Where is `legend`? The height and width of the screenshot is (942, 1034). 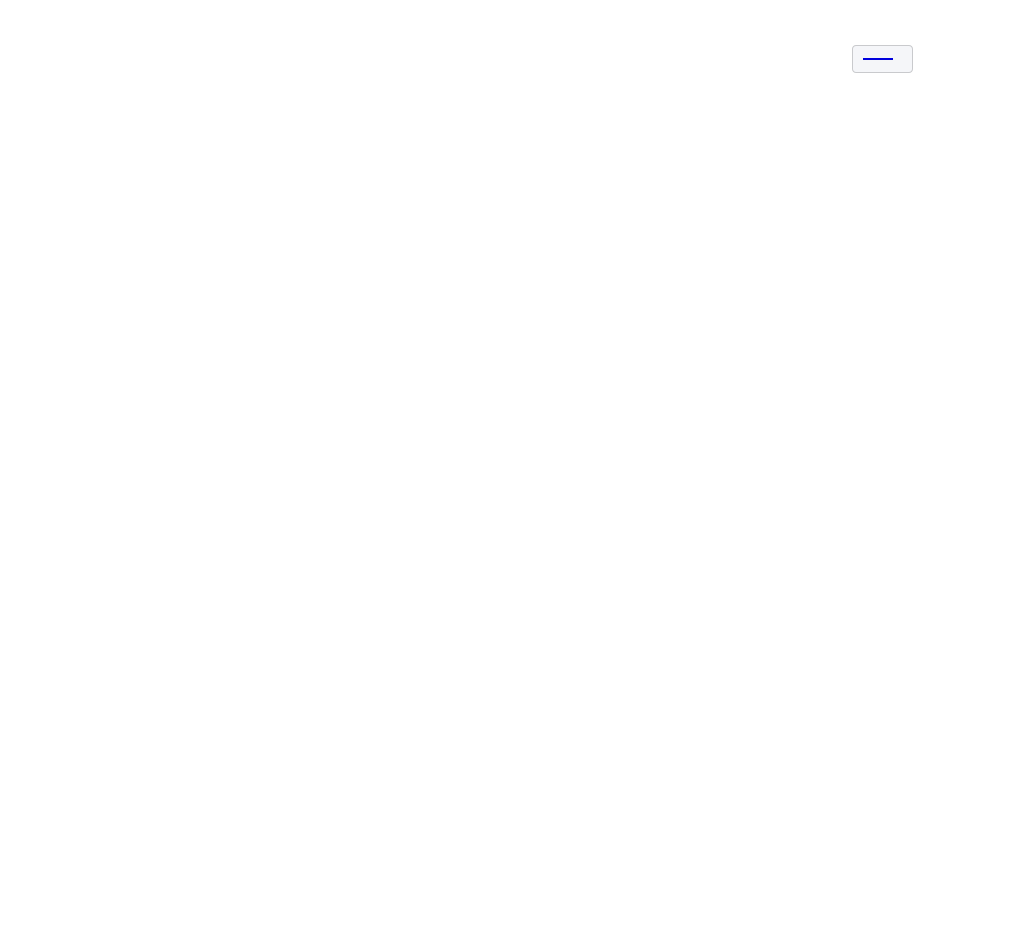 legend is located at coordinates (882, 59).